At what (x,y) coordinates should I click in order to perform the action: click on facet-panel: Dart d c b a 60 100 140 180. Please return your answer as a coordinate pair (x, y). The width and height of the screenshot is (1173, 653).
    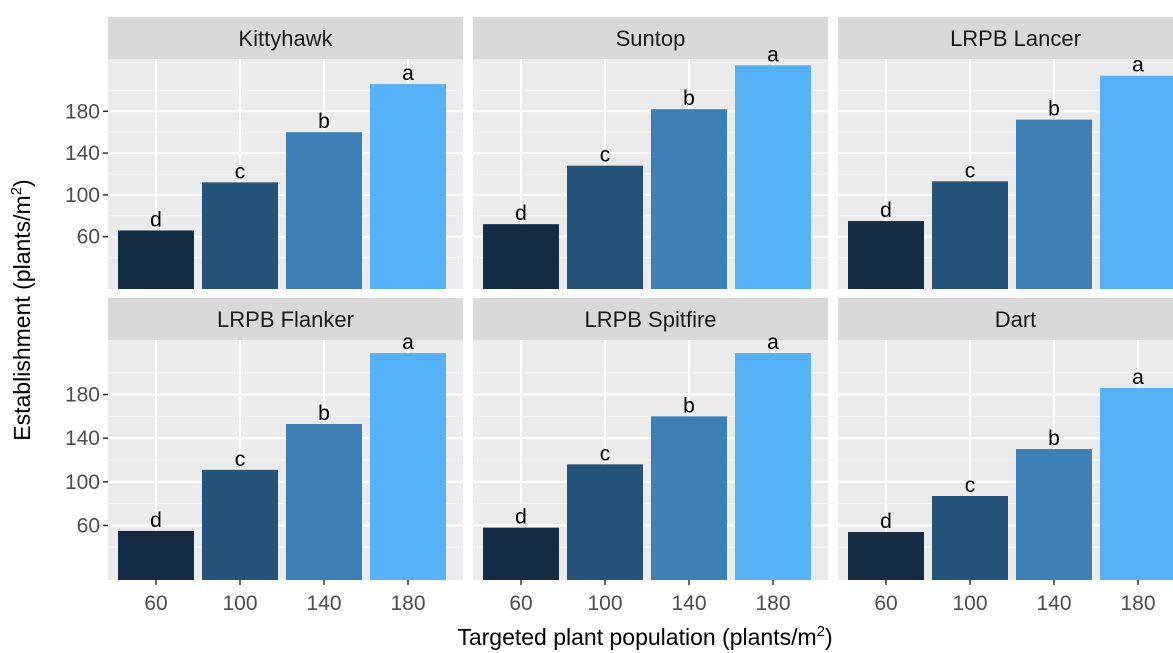
    Looking at the image, I should click on (1005, 456).